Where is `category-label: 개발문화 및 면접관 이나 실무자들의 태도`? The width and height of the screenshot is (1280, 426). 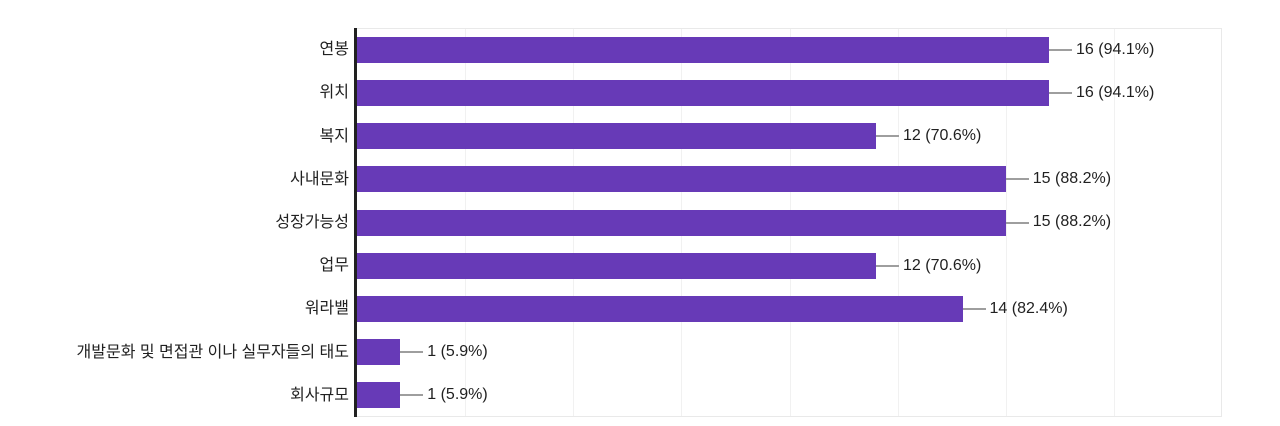
category-label: 개발문화 및 면접관 이나 실무자들의 태도 is located at coordinates (212, 352).